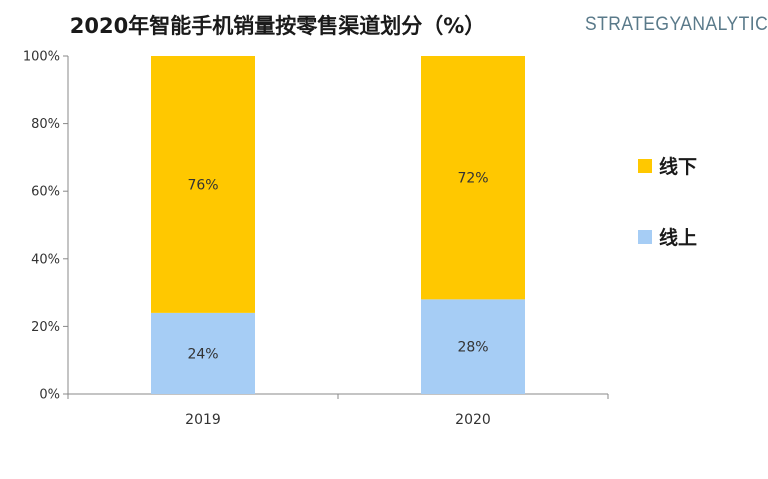 Image resolution: width=768 pixels, height=479 pixels. What do you see at coordinates (203, 420) in the screenshot?
I see `x-category-label: 2019` at bounding box center [203, 420].